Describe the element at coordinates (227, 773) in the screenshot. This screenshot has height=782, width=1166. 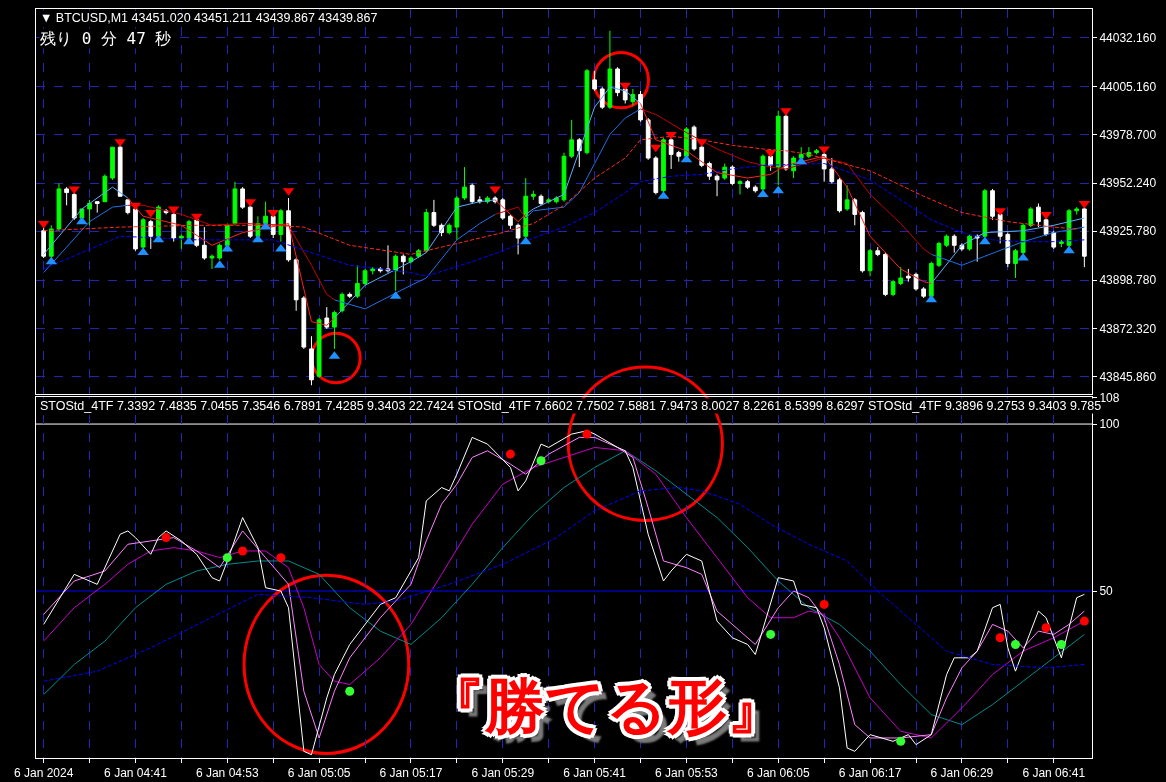
I see `x-tick-label: 6 Jan 04:53` at that location.